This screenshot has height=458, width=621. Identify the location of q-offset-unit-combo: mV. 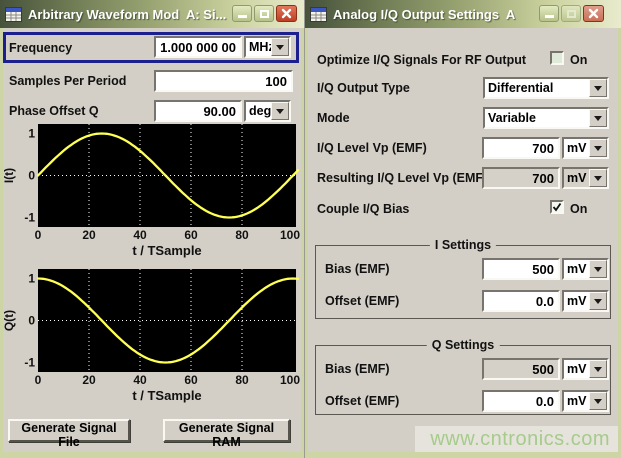
(585, 401).